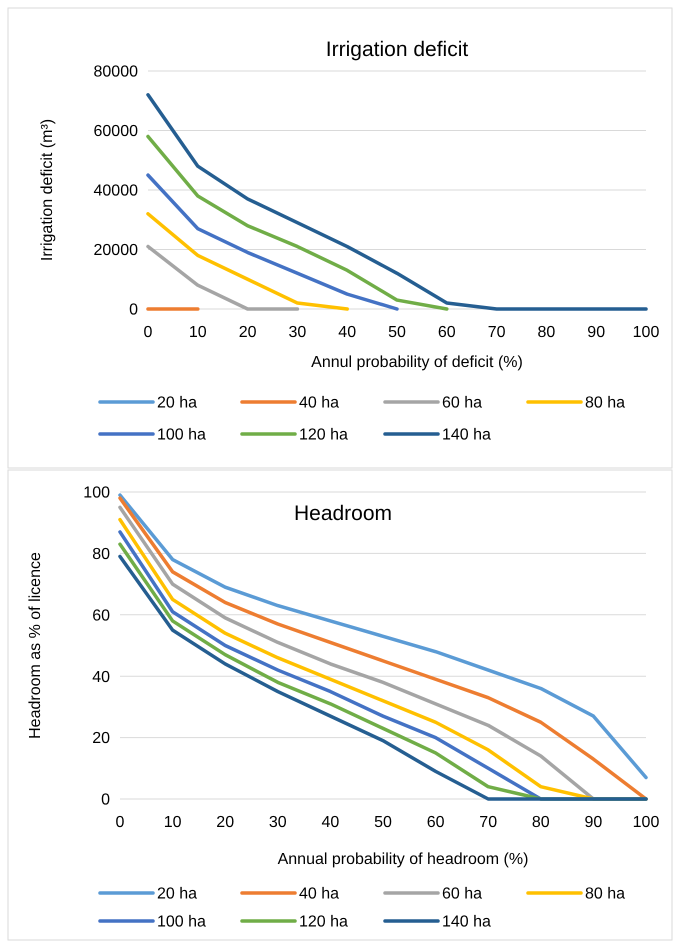  Describe the element at coordinates (148, 332) in the screenshot. I see `x-tick-label: 0` at that location.